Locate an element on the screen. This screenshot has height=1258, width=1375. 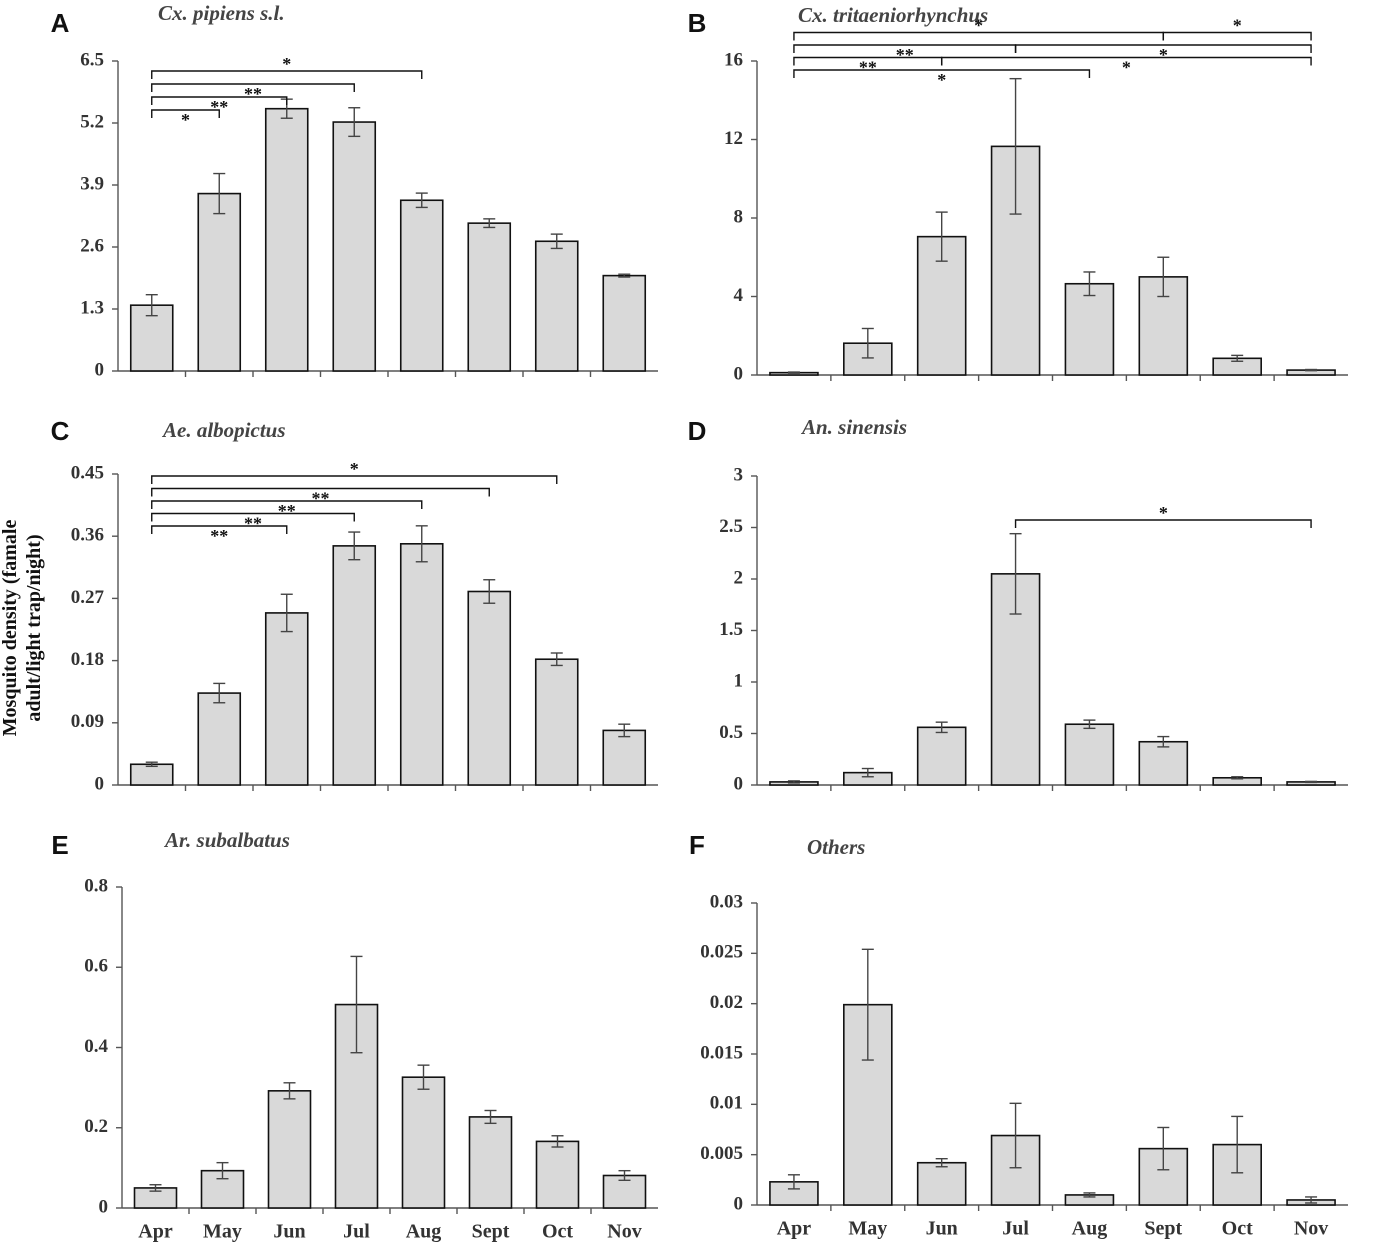
bar-d-sept is located at coordinates (1163, 763).